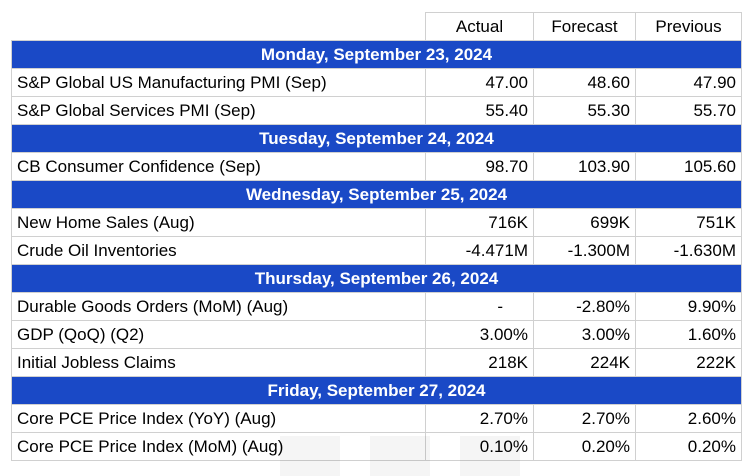  Describe the element at coordinates (584, 82) in the screenshot. I see `event-forecast: 48.60` at that location.